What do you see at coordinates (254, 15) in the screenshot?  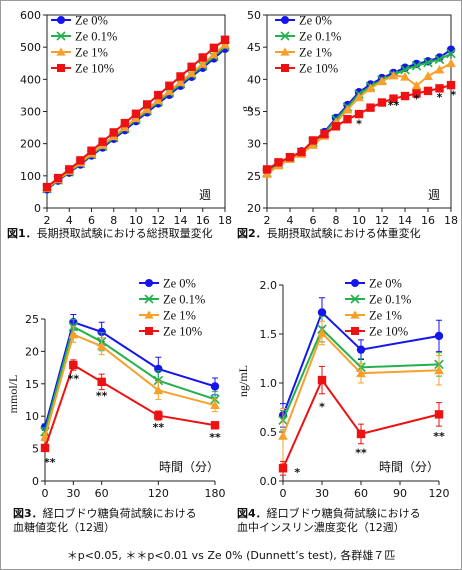 I see `ytick-label: 50` at bounding box center [254, 15].